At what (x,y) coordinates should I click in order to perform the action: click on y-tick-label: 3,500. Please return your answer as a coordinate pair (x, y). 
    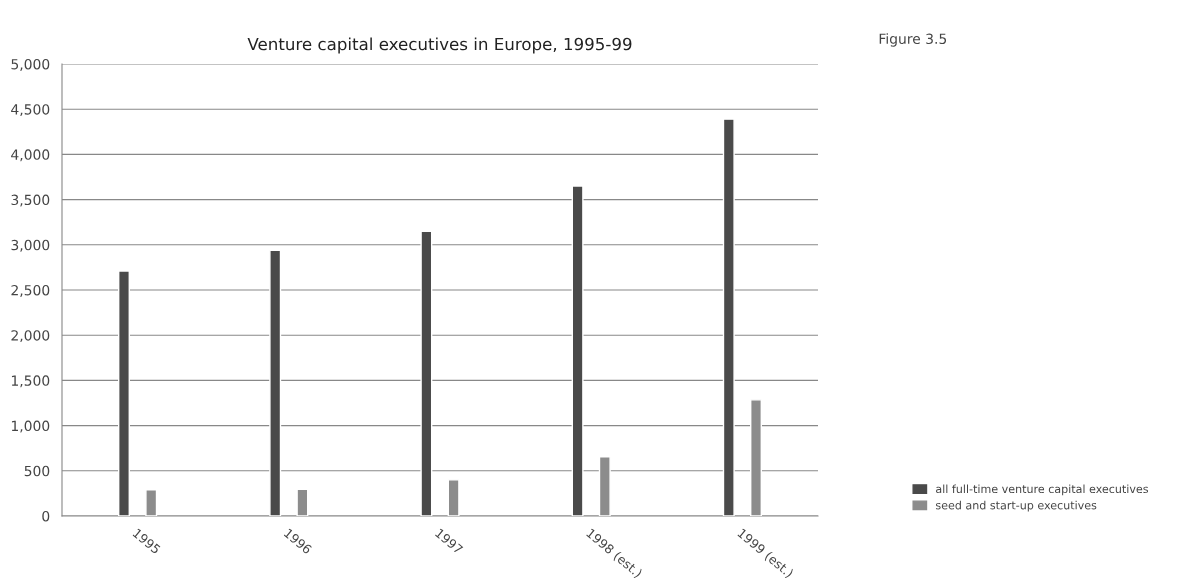
    Looking at the image, I should click on (30, 200).